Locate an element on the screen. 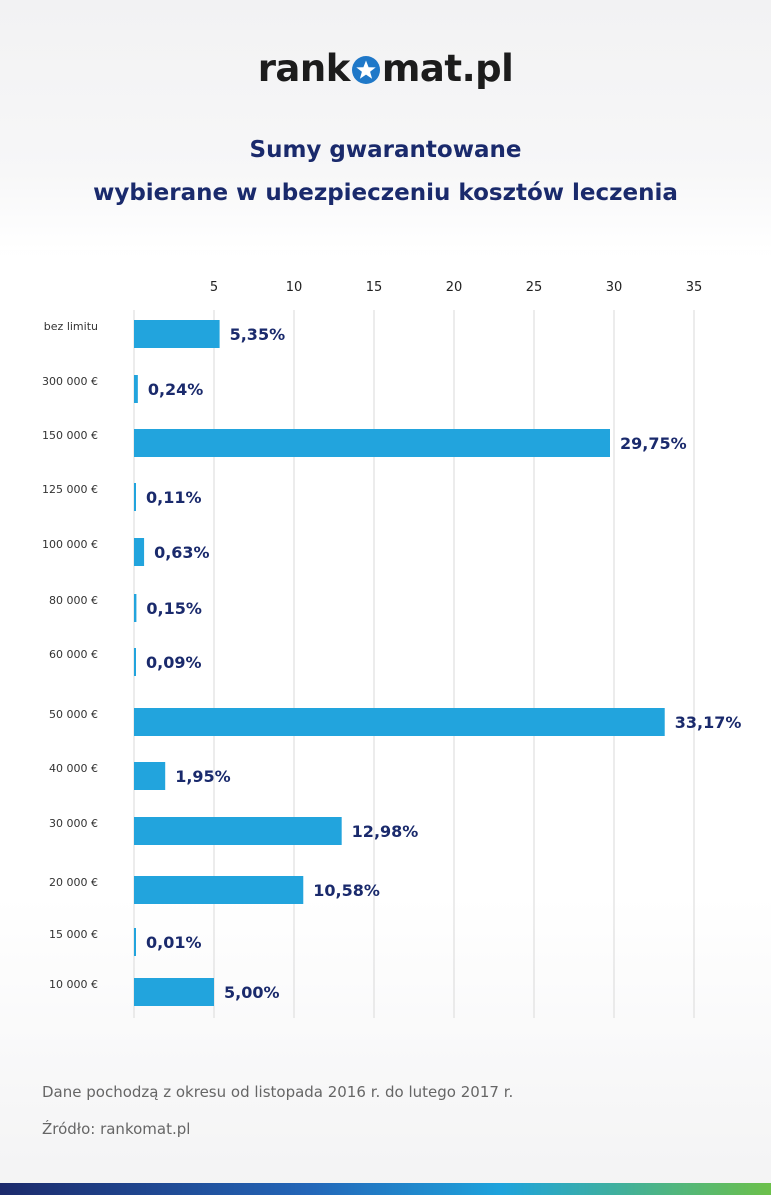 This screenshot has width=771, height=1195. bar-value-label: 0,11% is located at coordinates (174, 497).